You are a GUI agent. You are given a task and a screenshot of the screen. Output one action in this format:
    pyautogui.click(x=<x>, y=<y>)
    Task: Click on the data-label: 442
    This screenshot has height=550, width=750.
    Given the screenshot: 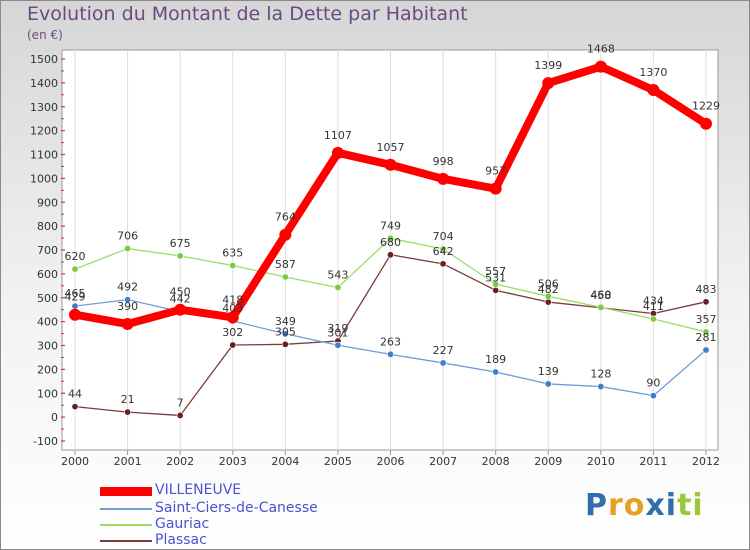 What is the action you would take?
    pyautogui.click(x=180, y=299)
    